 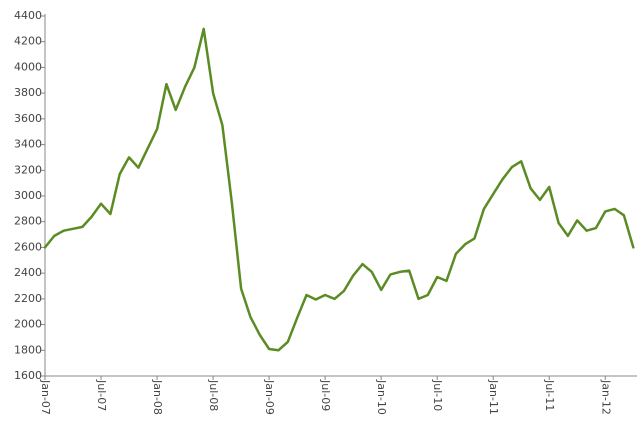 I want to click on x-tick-label: Jan-08, so click(x=157, y=397).